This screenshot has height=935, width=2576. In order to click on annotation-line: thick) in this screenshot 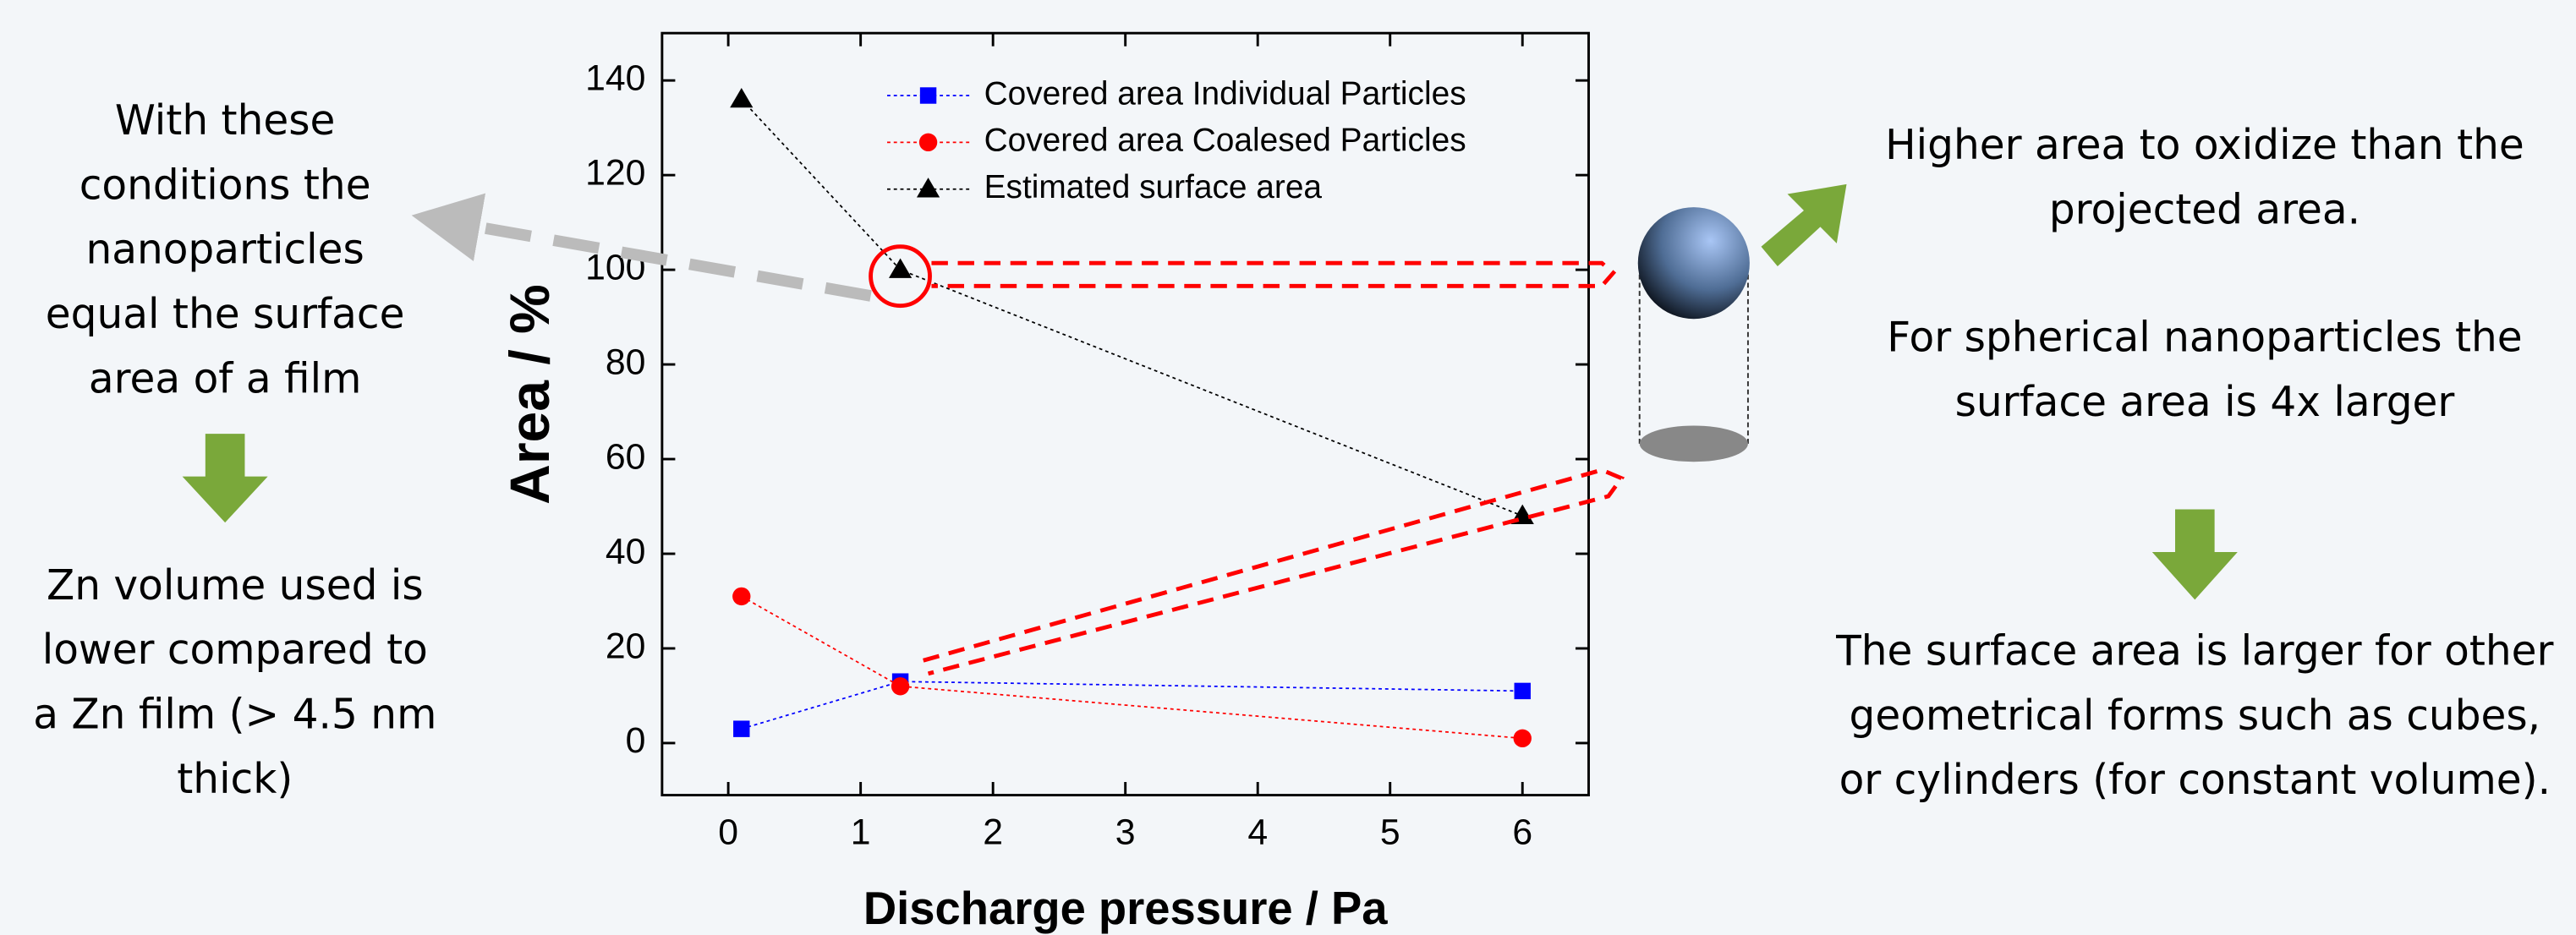, I will do `click(235, 779)`.